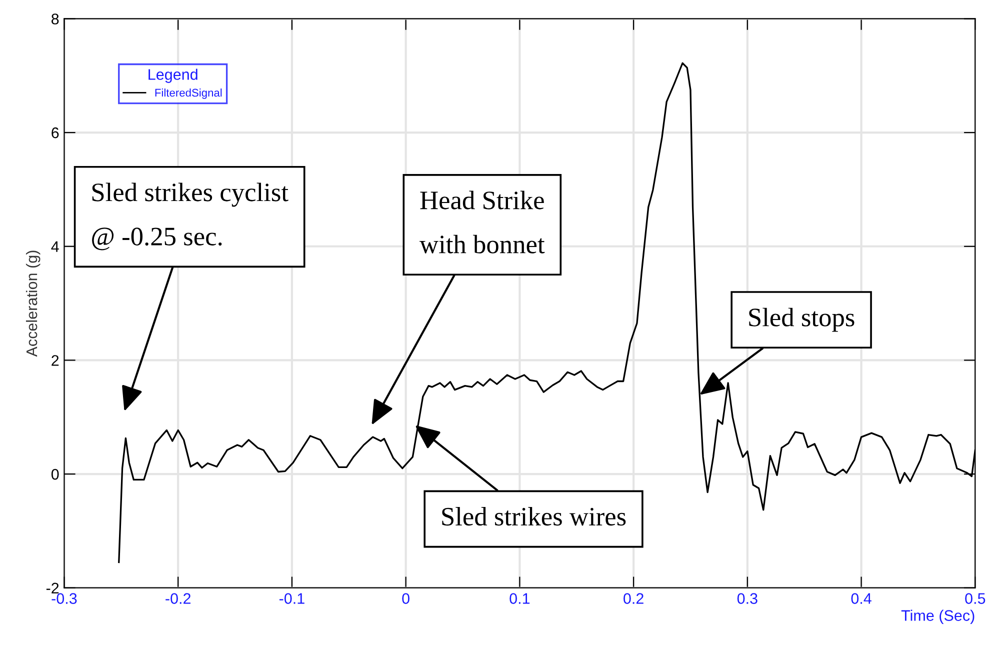 This screenshot has width=988, height=646. What do you see at coordinates (55, 474) in the screenshot?
I see `y-tick-label: 0` at bounding box center [55, 474].